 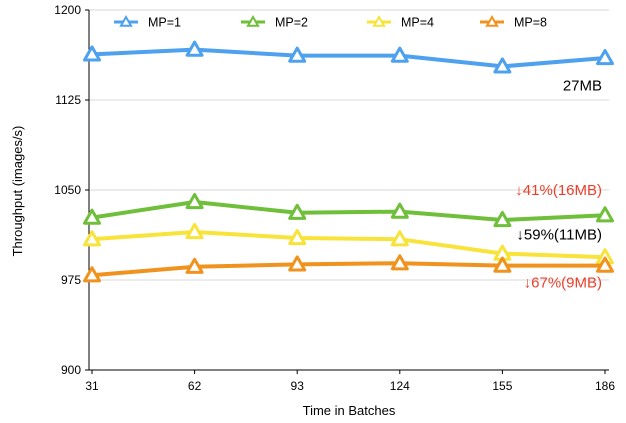 What do you see at coordinates (274, 22) in the screenshot?
I see `legend-item: MP=2` at bounding box center [274, 22].